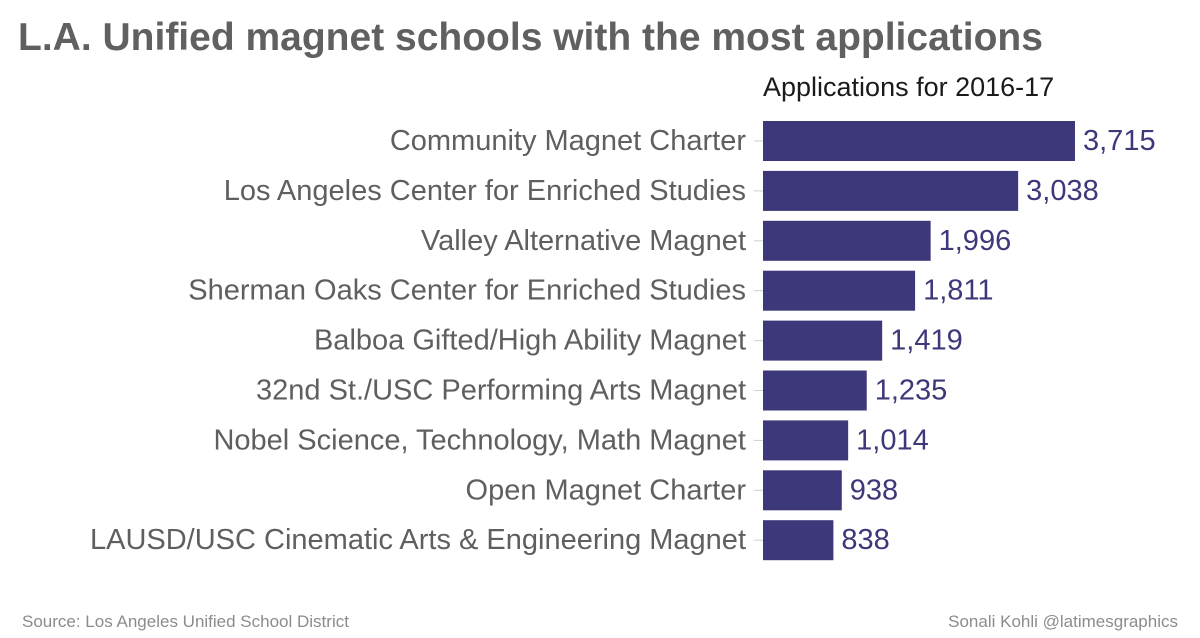  I want to click on chart-subtitle: Applications for 2016-17, so click(909, 87).